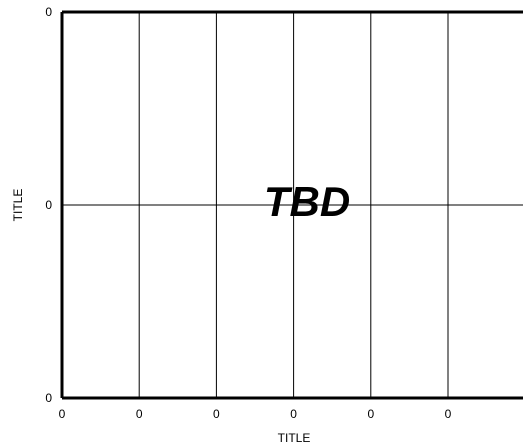 The image size is (523, 445). I want to click on tbd-annotation: TBD, so click(307, 201).